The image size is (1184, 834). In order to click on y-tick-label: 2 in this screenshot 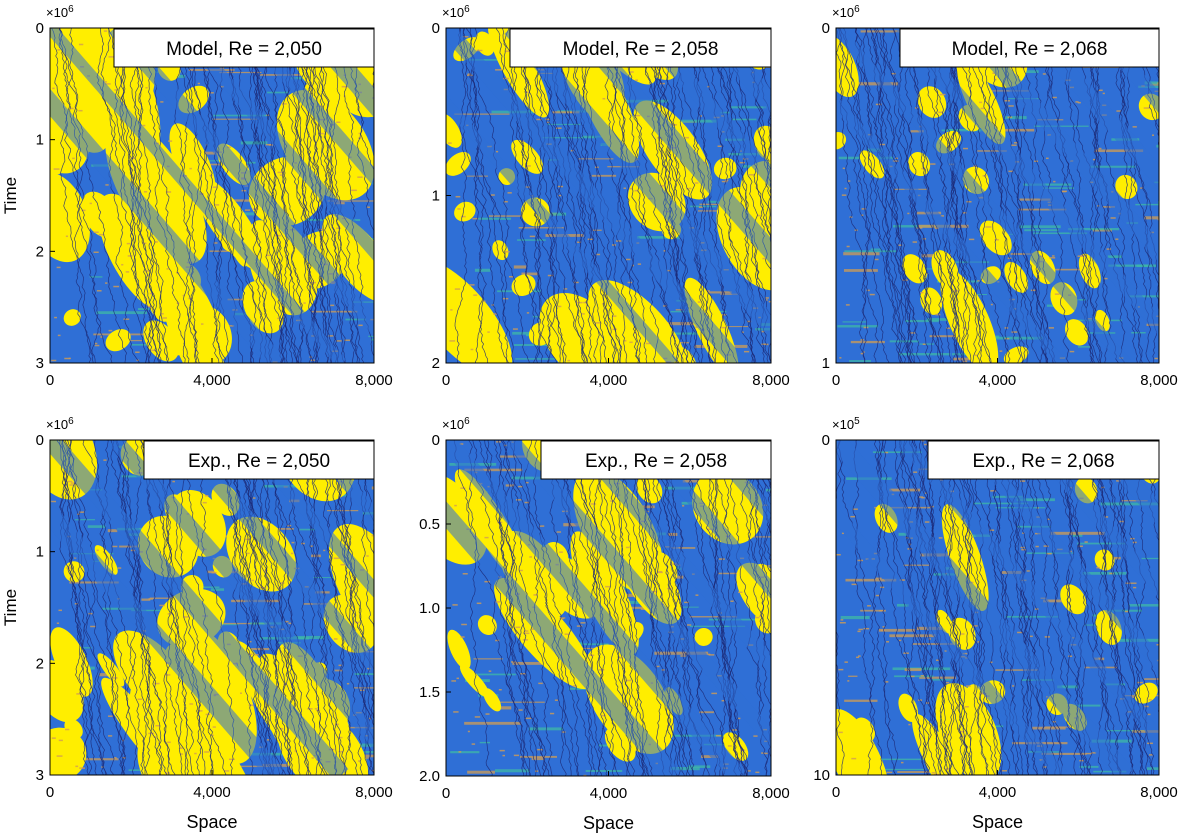, I will do `click(436, 363)`.